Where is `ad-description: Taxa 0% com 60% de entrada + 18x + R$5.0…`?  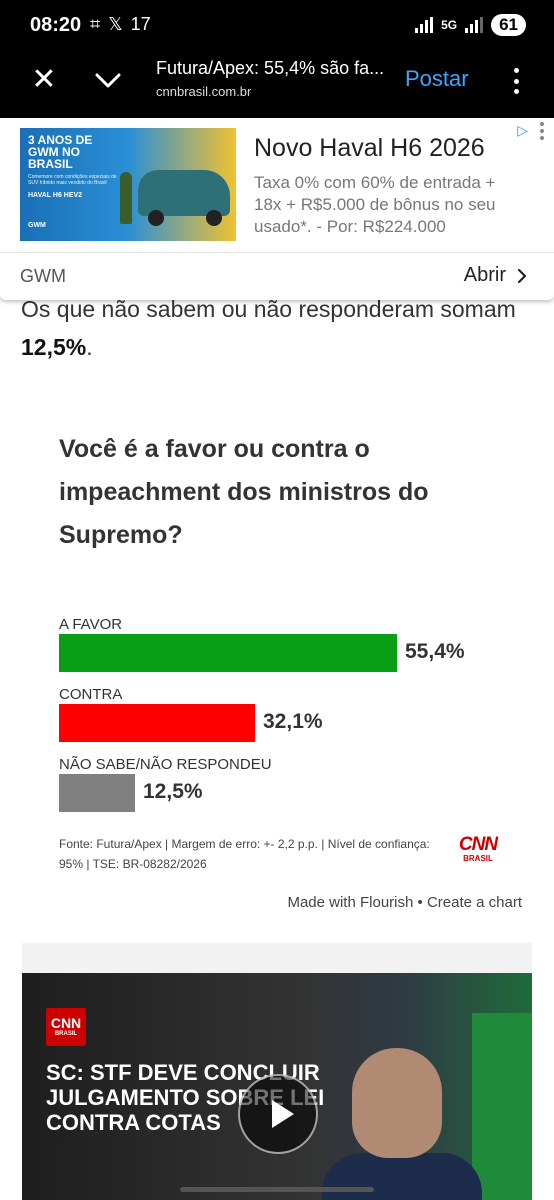 ad-description: Taxa 0% com 60% de entrada + 18x + R$5.0… is located at coordinates (375, 204).